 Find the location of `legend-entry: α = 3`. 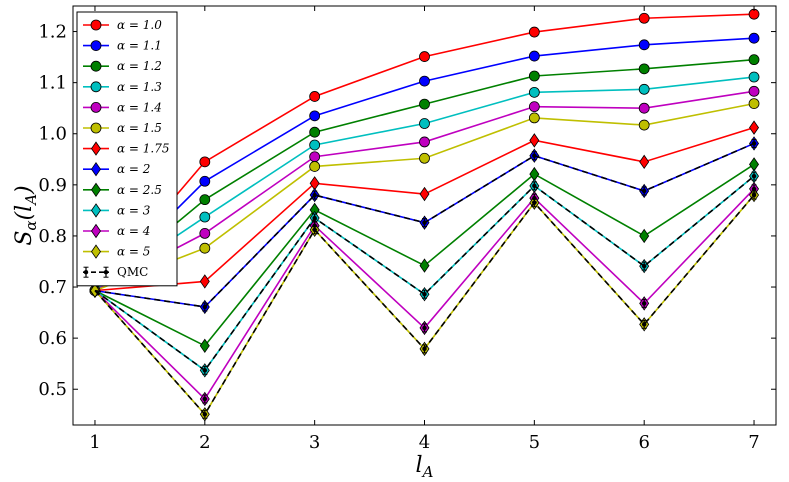

legend-entry: α = 3 is located at coordinates (117, 210).